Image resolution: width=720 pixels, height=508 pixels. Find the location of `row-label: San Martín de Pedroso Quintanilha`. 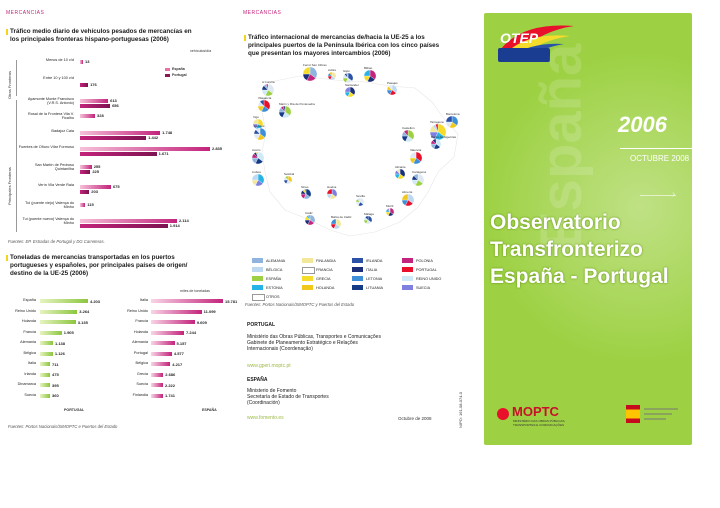

row-label: San Martín de Pedroso Quintanilha is located at coordinates (54, 167).